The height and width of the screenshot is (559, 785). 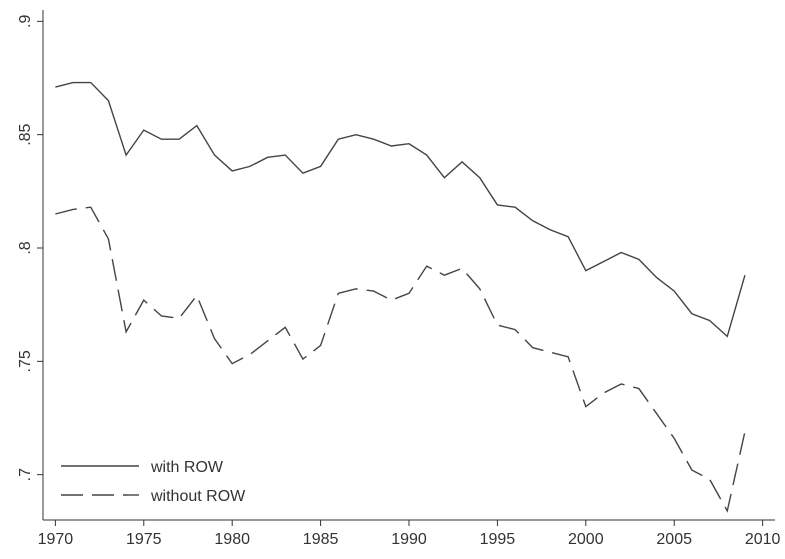 I want to click on y-tick-label: .7, so click(x=25, y=474).